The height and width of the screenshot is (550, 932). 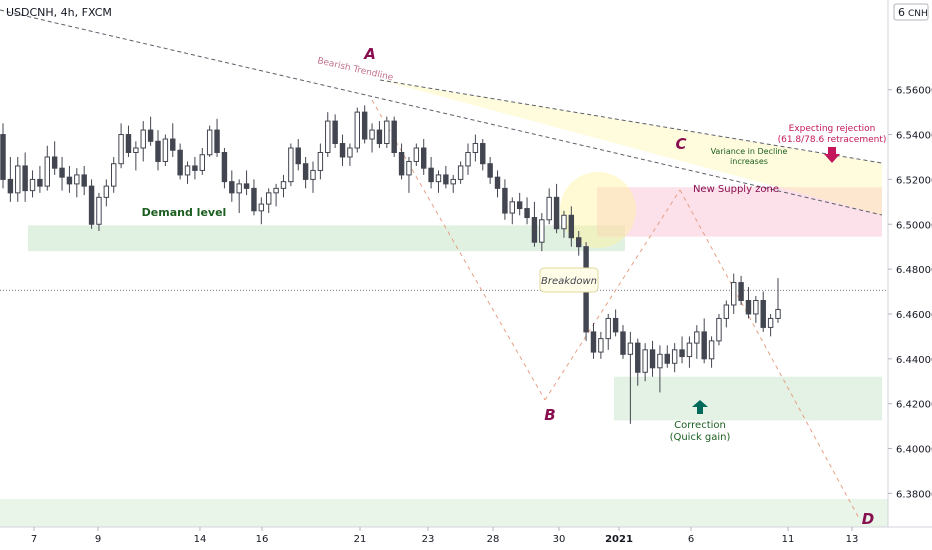 What do you see at coordinates (59, 12) in the screenshot?
I see `symbol-title: USDCNH, 4h, FXCM` at bounding box center [59, 12].